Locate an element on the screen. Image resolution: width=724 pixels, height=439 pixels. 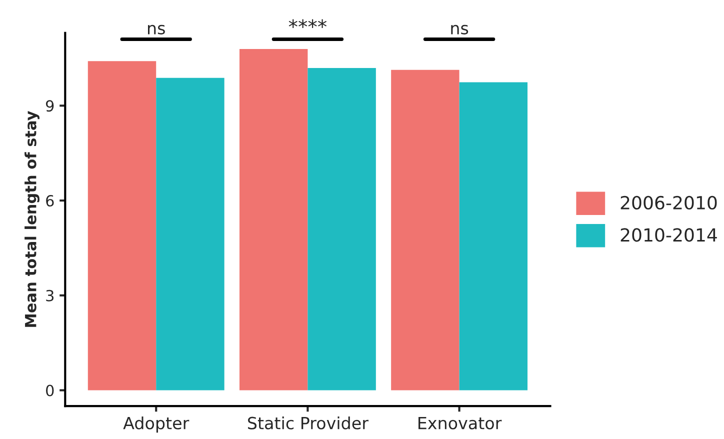
y-tick-label: 6 is located at coordinates (50, 200).